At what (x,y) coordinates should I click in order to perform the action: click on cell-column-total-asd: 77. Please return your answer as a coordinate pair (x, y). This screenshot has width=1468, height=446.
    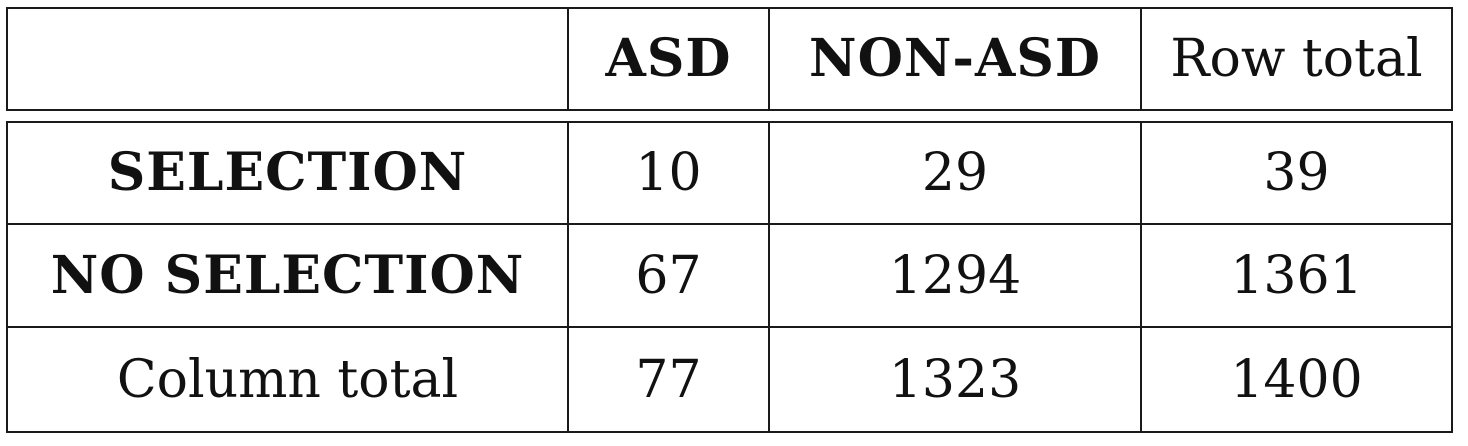
    Looking at the image, I should click on (668, 379).